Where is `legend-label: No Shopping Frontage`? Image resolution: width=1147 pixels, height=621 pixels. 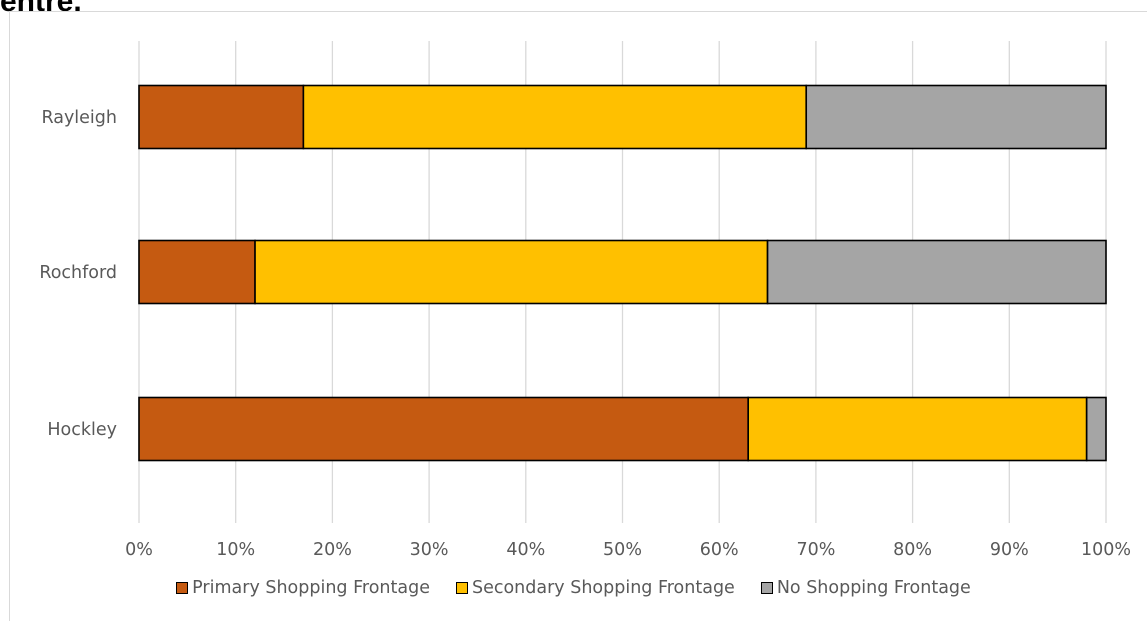
legend-label: No Shopping Frontage is located at coordinates (873, 588).